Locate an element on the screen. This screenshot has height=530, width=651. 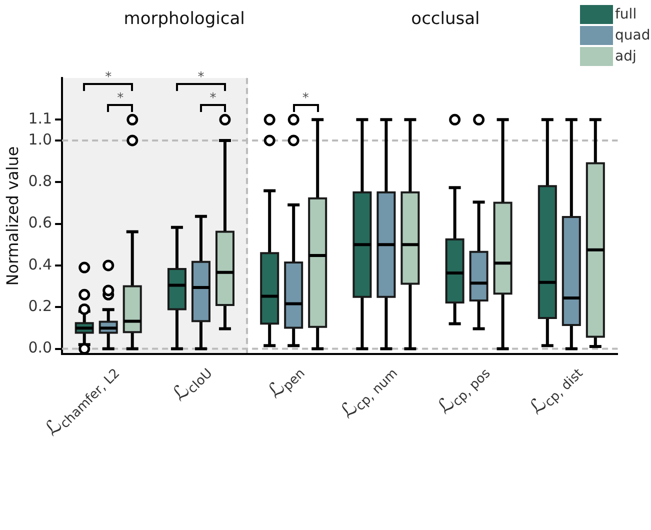
y-tick-label: 0.8 is located at coordinates (40, 181).